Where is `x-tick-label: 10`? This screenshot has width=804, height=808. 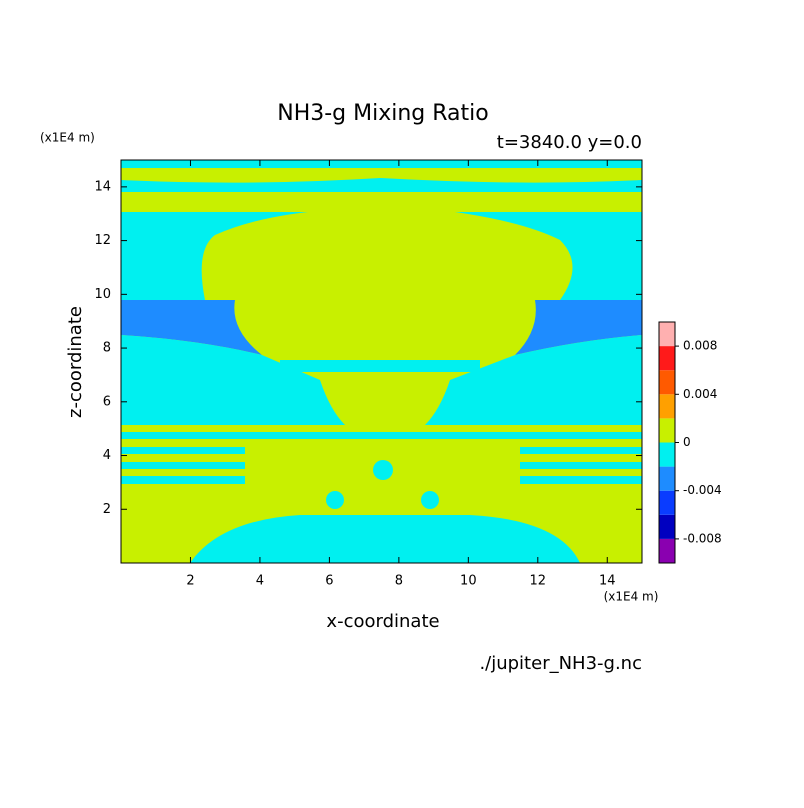 x-tick-label: 10 is located at coordinates (468, 581).